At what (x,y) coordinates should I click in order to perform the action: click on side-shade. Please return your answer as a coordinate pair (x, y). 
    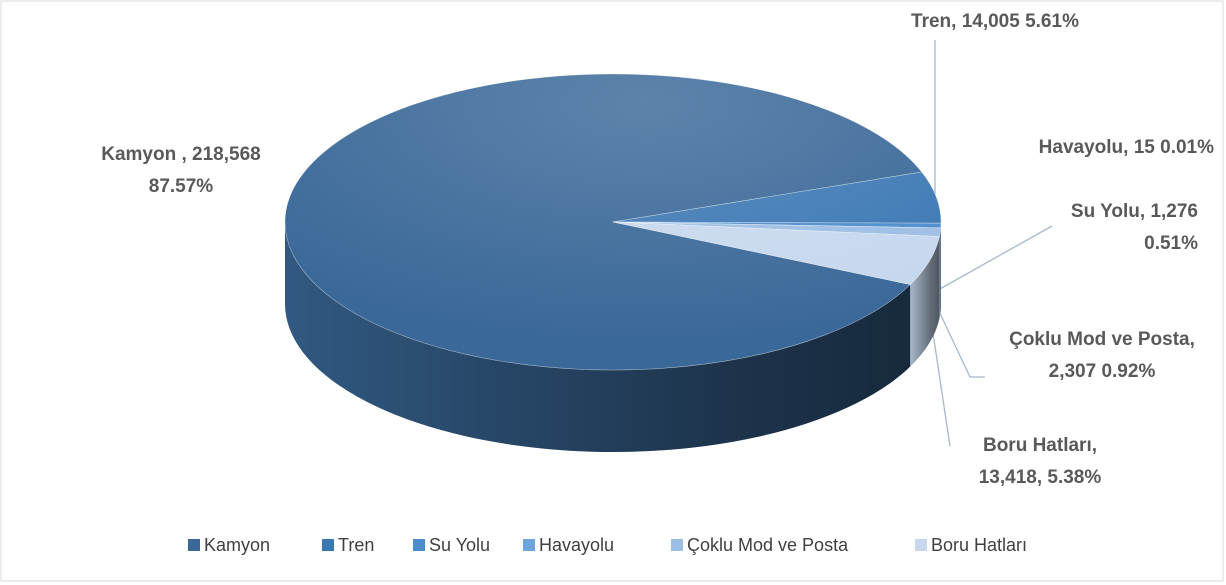
    Looking at the image, I should click on (940, 273).